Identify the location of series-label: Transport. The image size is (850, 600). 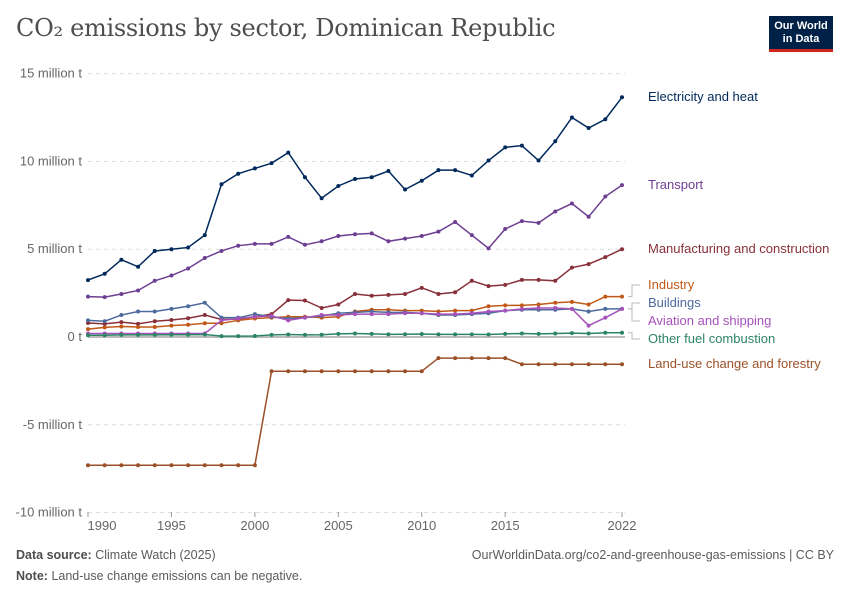
(676, 184).